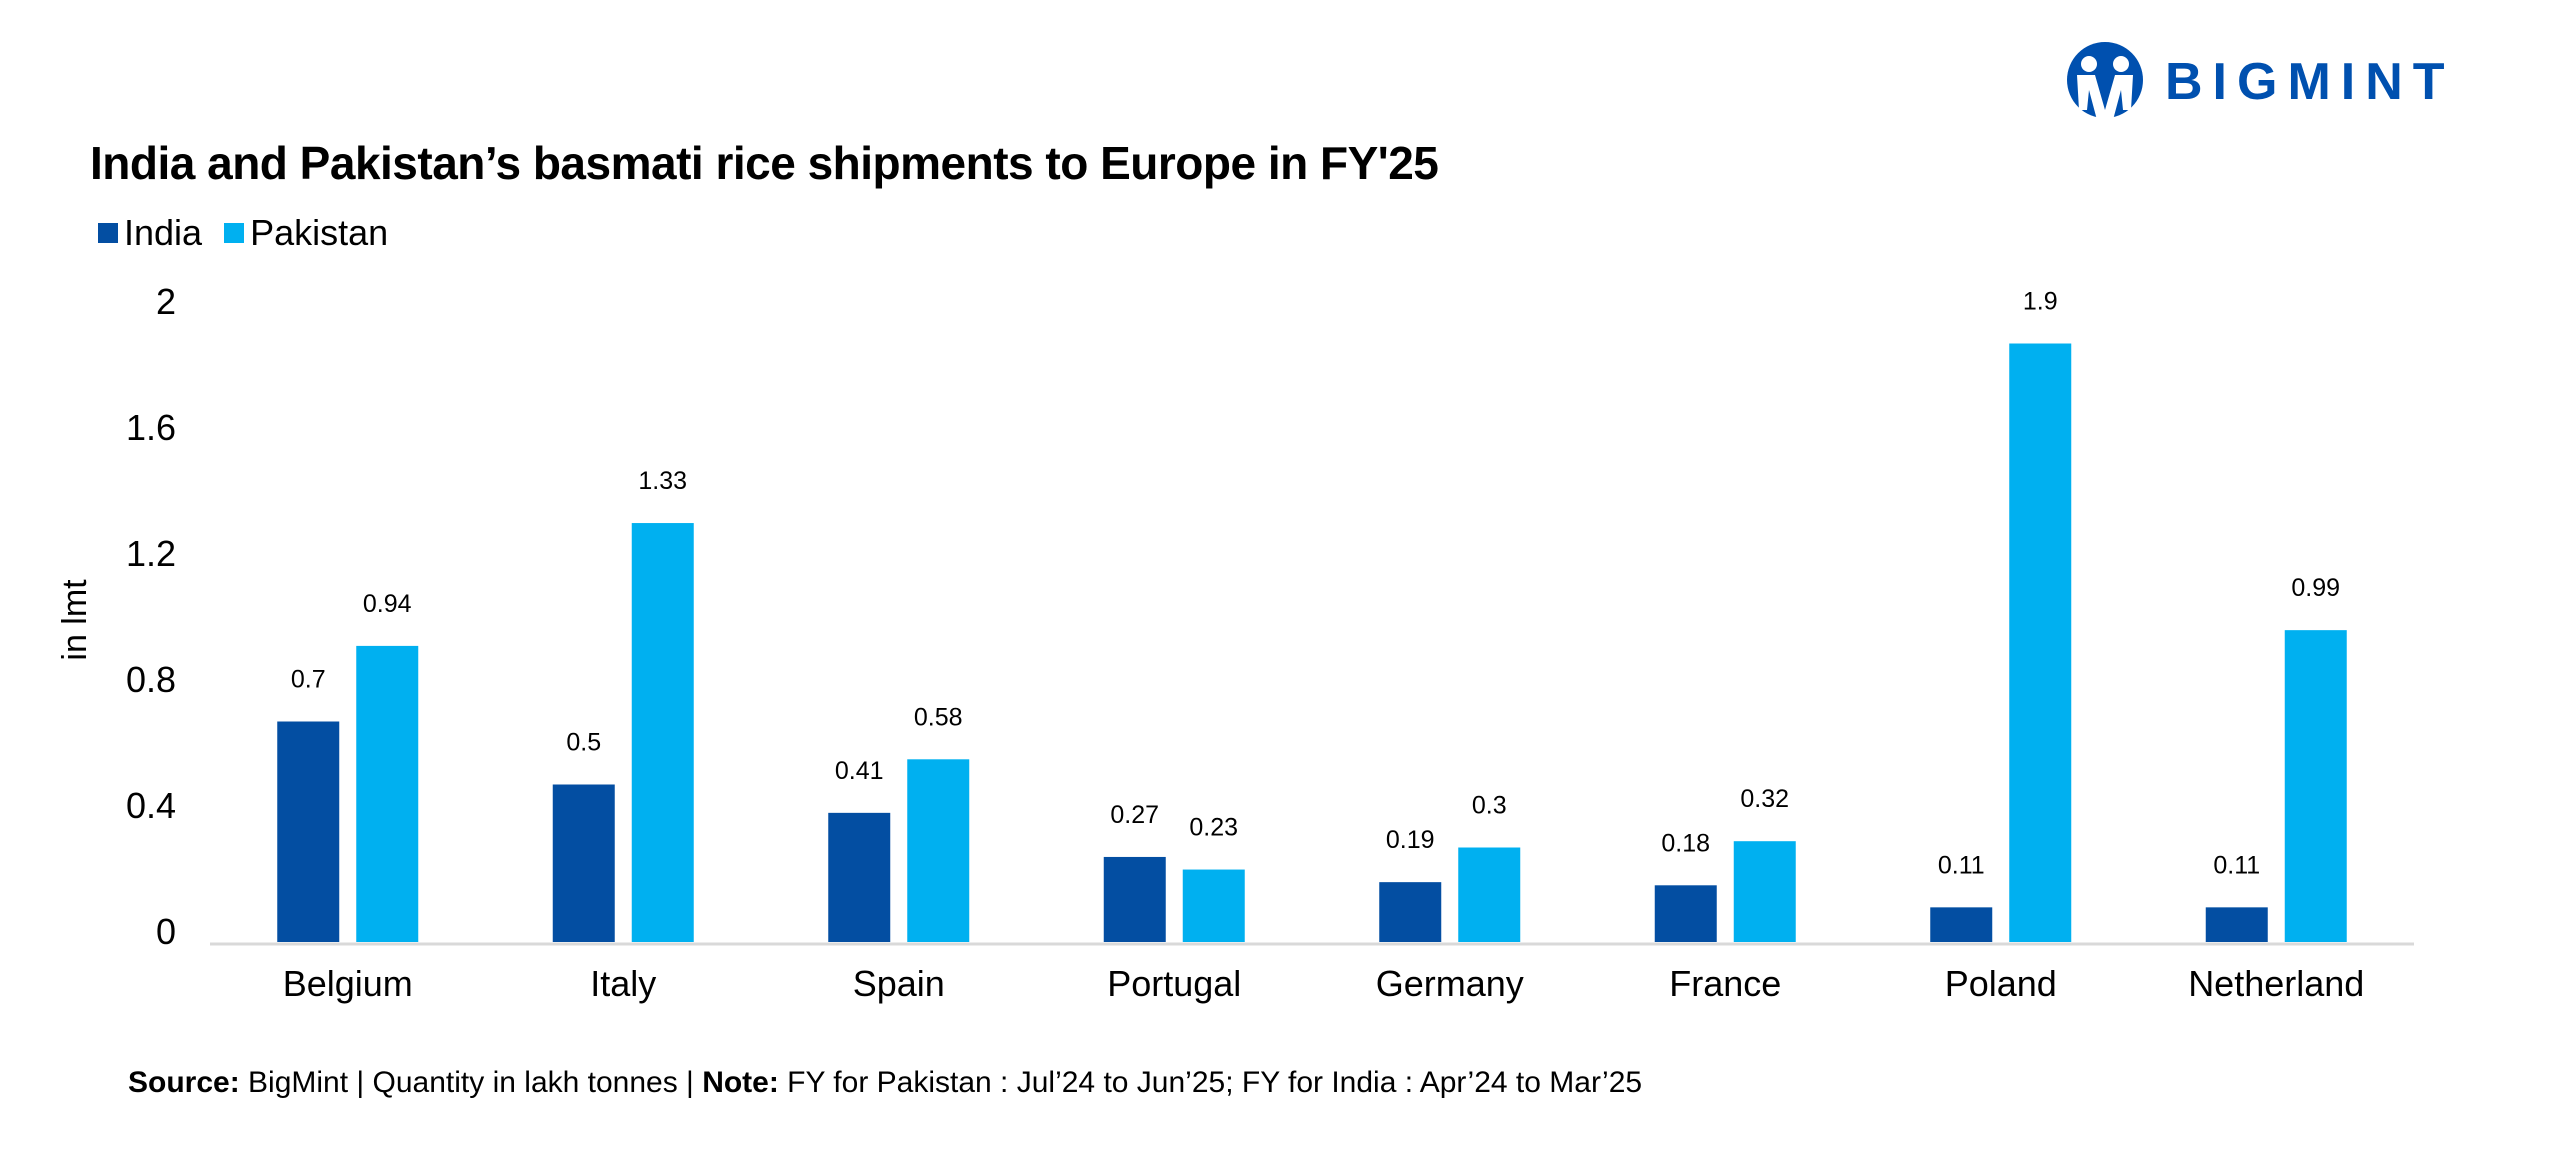 Image resolution: width=2560 pixels, height=1151 pixels. Describe the element at coordinates (1764, 799) in the screenshot. I see `data-label-pakistan: 0.32` at that location.